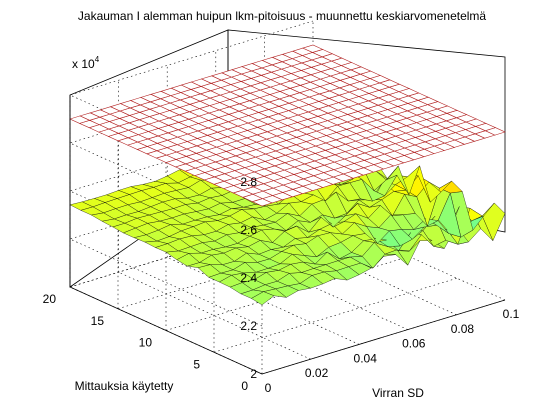 The height and width of the screenshot is (420, 560). I want to click on y-tick-label: 20, so click(50, 299).